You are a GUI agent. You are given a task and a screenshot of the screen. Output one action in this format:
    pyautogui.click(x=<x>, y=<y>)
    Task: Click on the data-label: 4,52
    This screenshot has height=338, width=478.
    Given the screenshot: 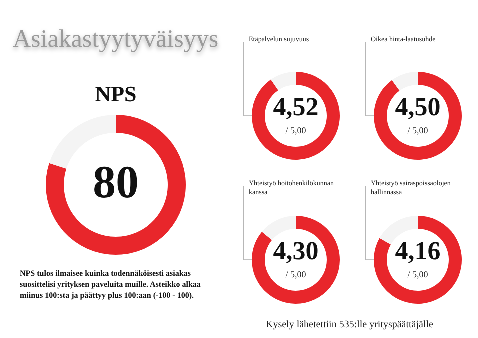 What is the action you would take?
    pyautogui.click(x=296, y=107)
    